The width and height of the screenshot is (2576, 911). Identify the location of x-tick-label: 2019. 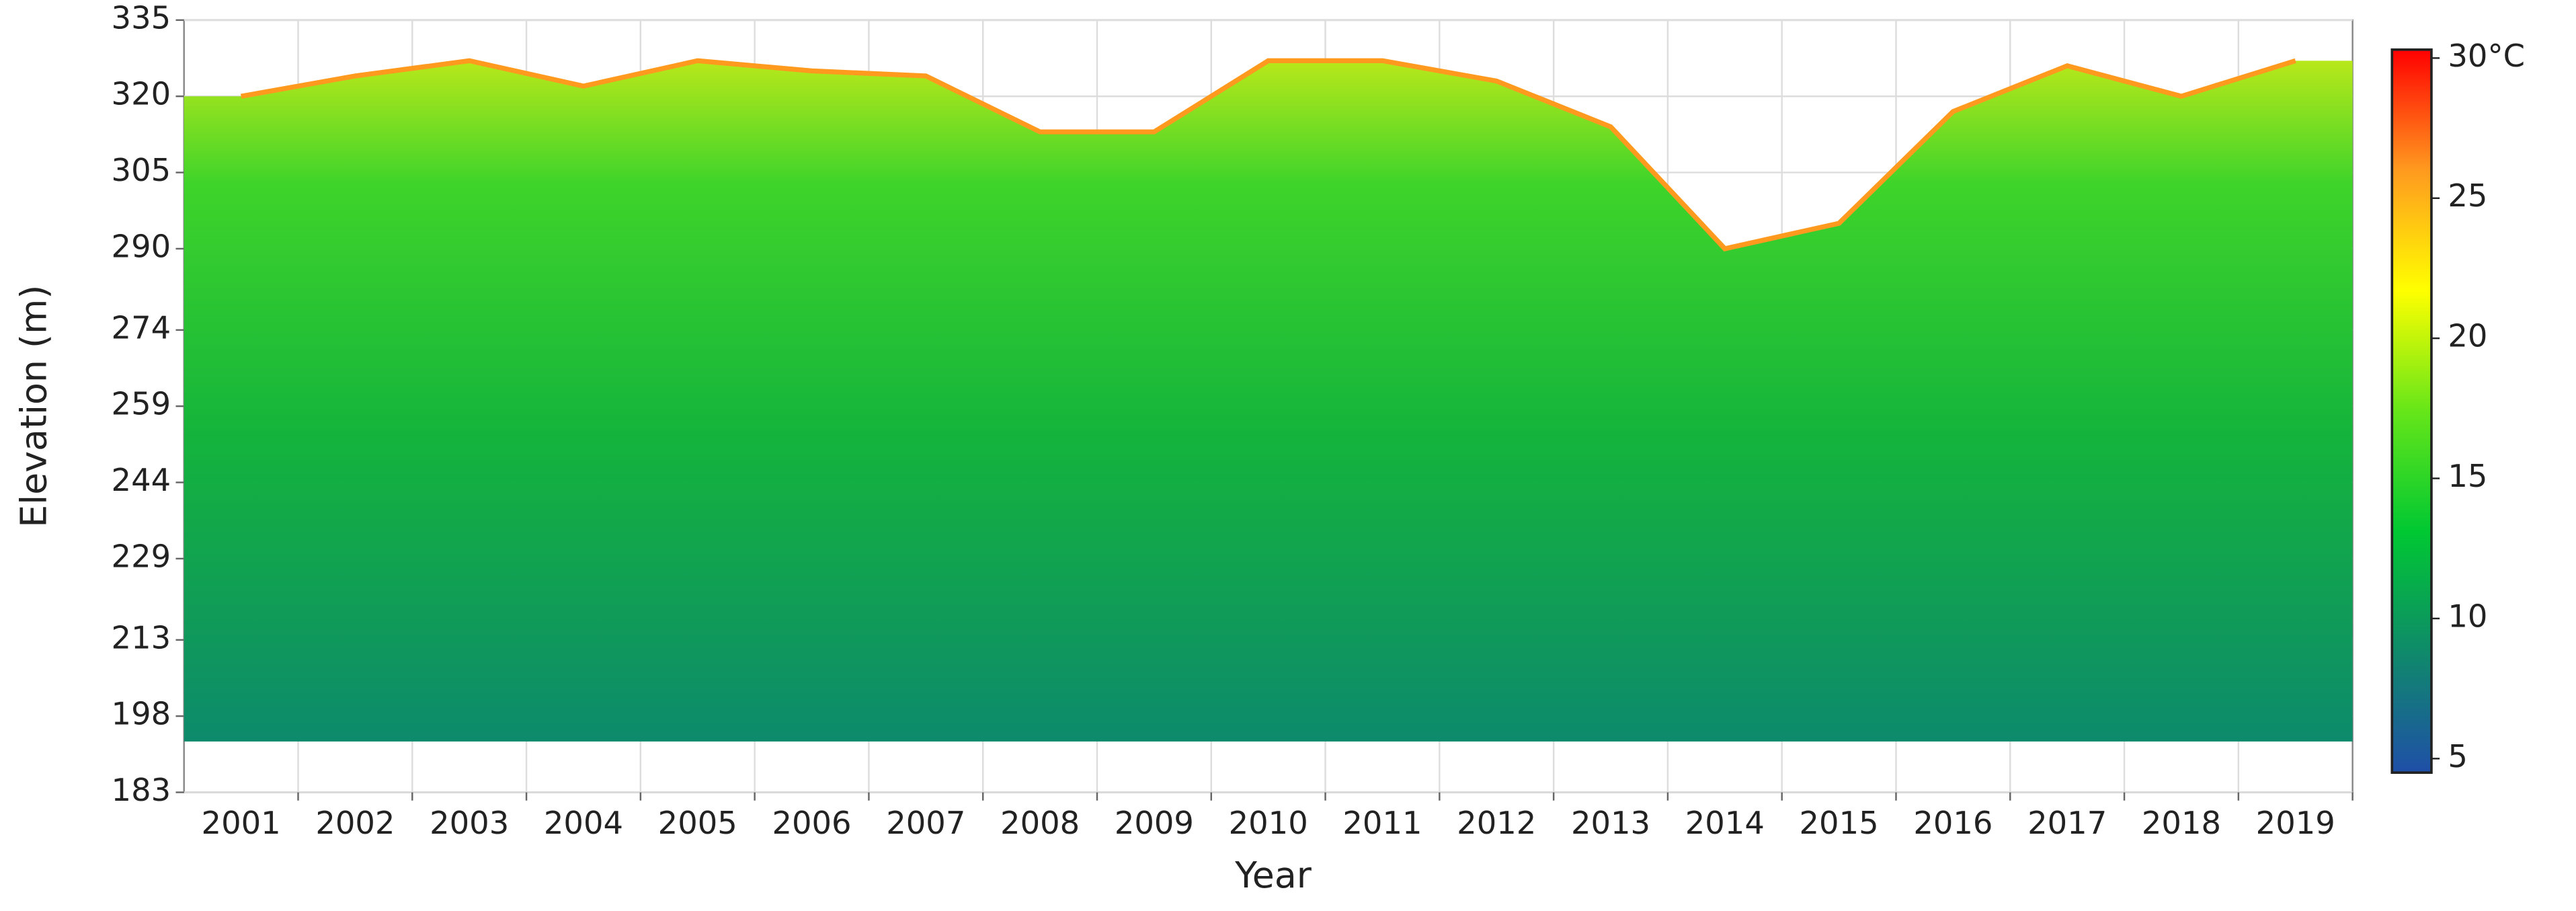
(2295, 823).